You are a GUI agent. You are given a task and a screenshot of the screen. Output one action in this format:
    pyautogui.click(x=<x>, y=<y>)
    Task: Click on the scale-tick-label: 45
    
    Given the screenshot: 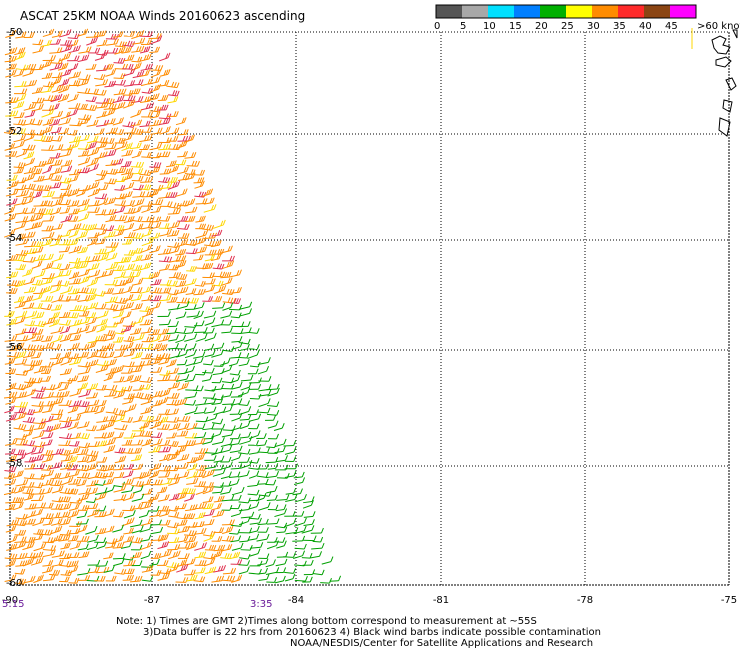 What is the action you would take?
    pyautogui.click(x=671, y=26)
    